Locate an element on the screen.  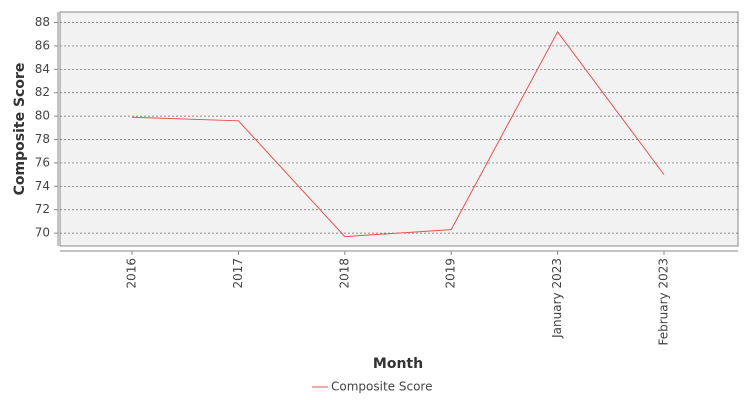
y-tick-label: 86 is located at coordinates (42, 45).